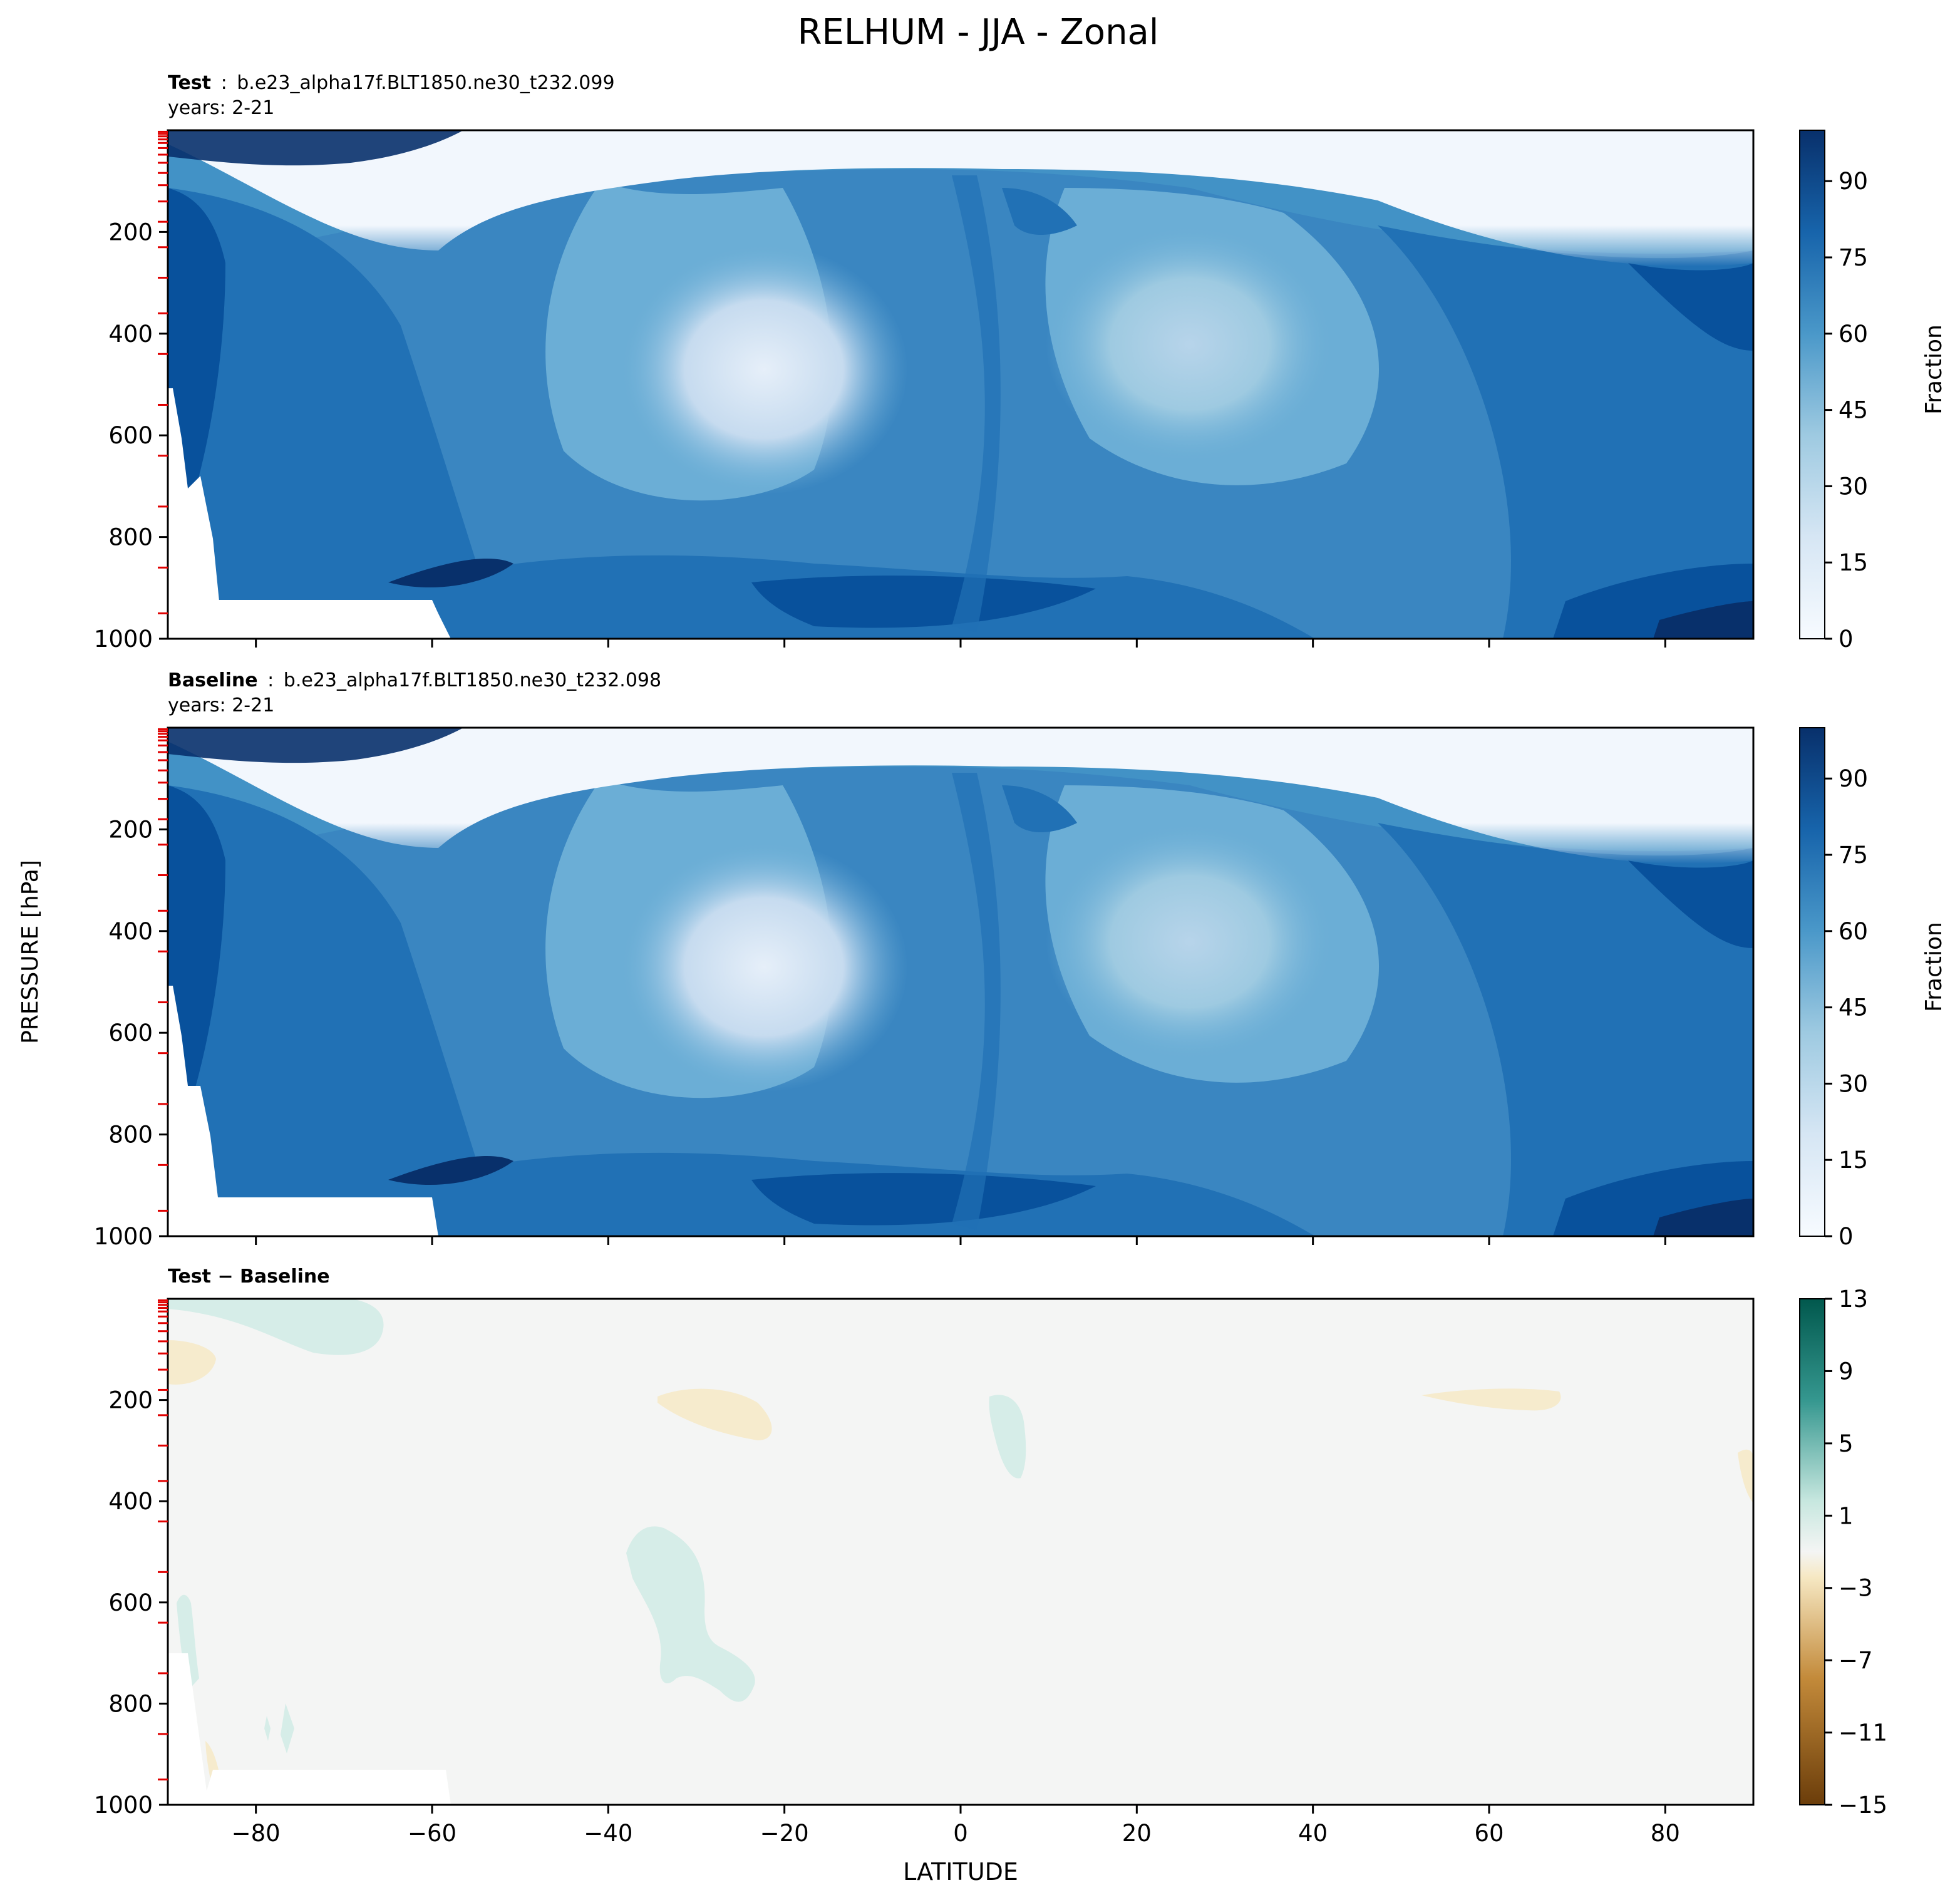 This screenshot has height=1900, width=1960. I want to click on panel-baseline-xticks, so click(960, 1240).